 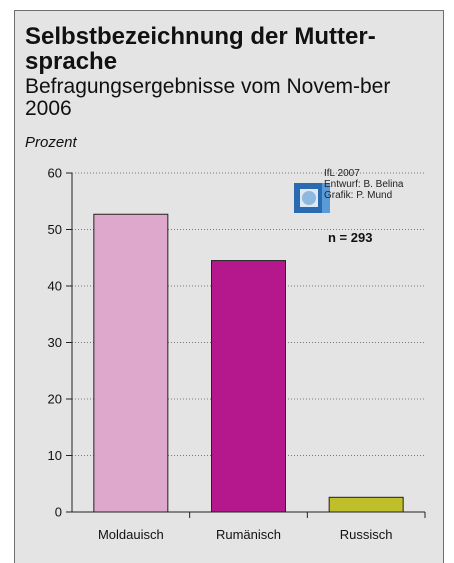 I want to click on x-tick-label: Russisch, so click(x=366, y=534).